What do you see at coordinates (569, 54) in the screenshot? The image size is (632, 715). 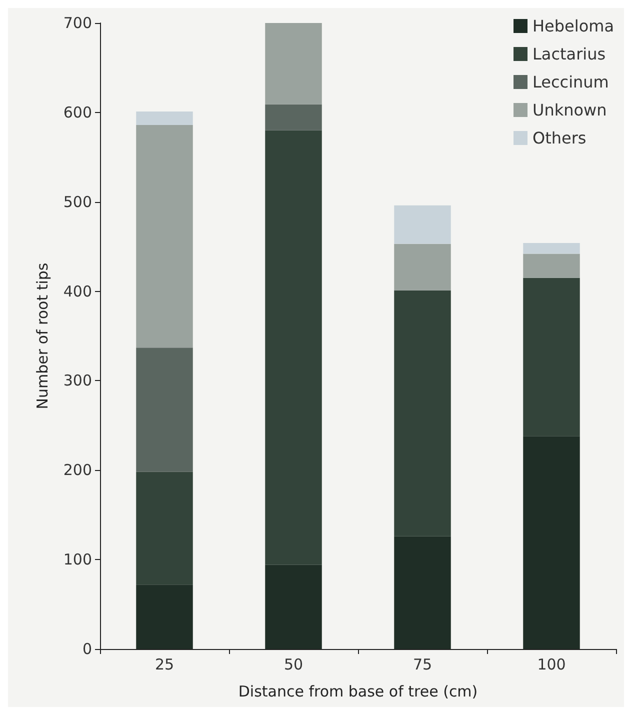 I see `legend-label: Lactarius` at bounding box center [569, 54].